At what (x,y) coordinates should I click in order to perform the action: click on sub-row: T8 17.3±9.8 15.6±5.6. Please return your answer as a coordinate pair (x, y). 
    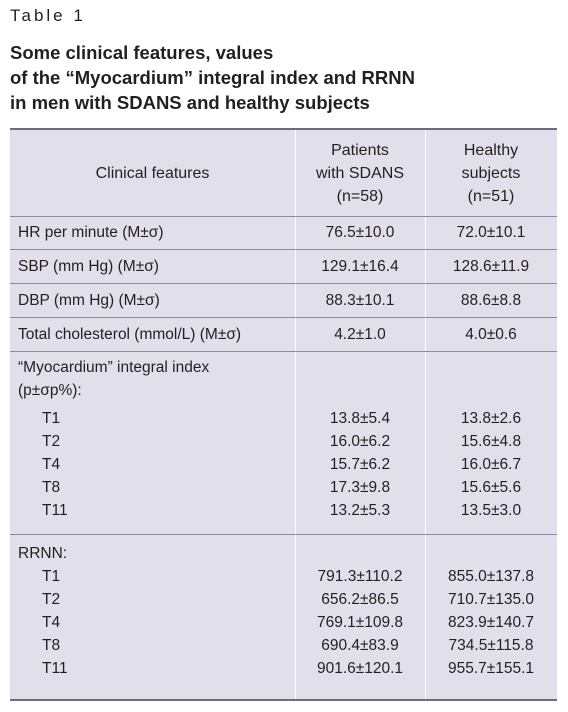
    Looking at the image, I should click on (283, 487).